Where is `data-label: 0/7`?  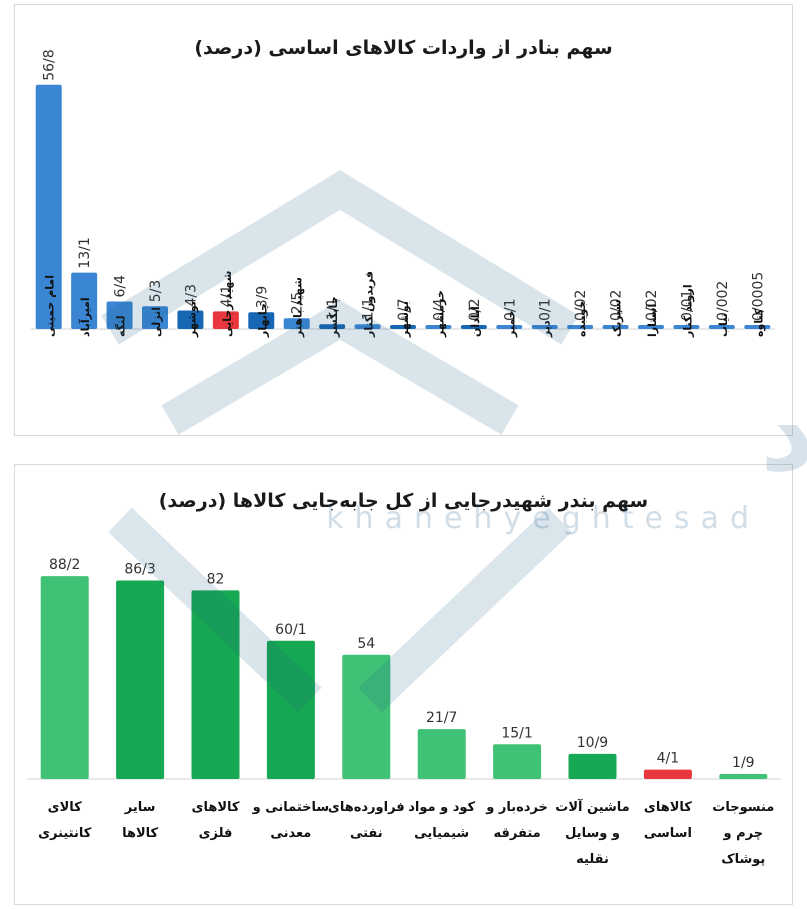
data-label: 0/7 is located at coordinates (404, 309).